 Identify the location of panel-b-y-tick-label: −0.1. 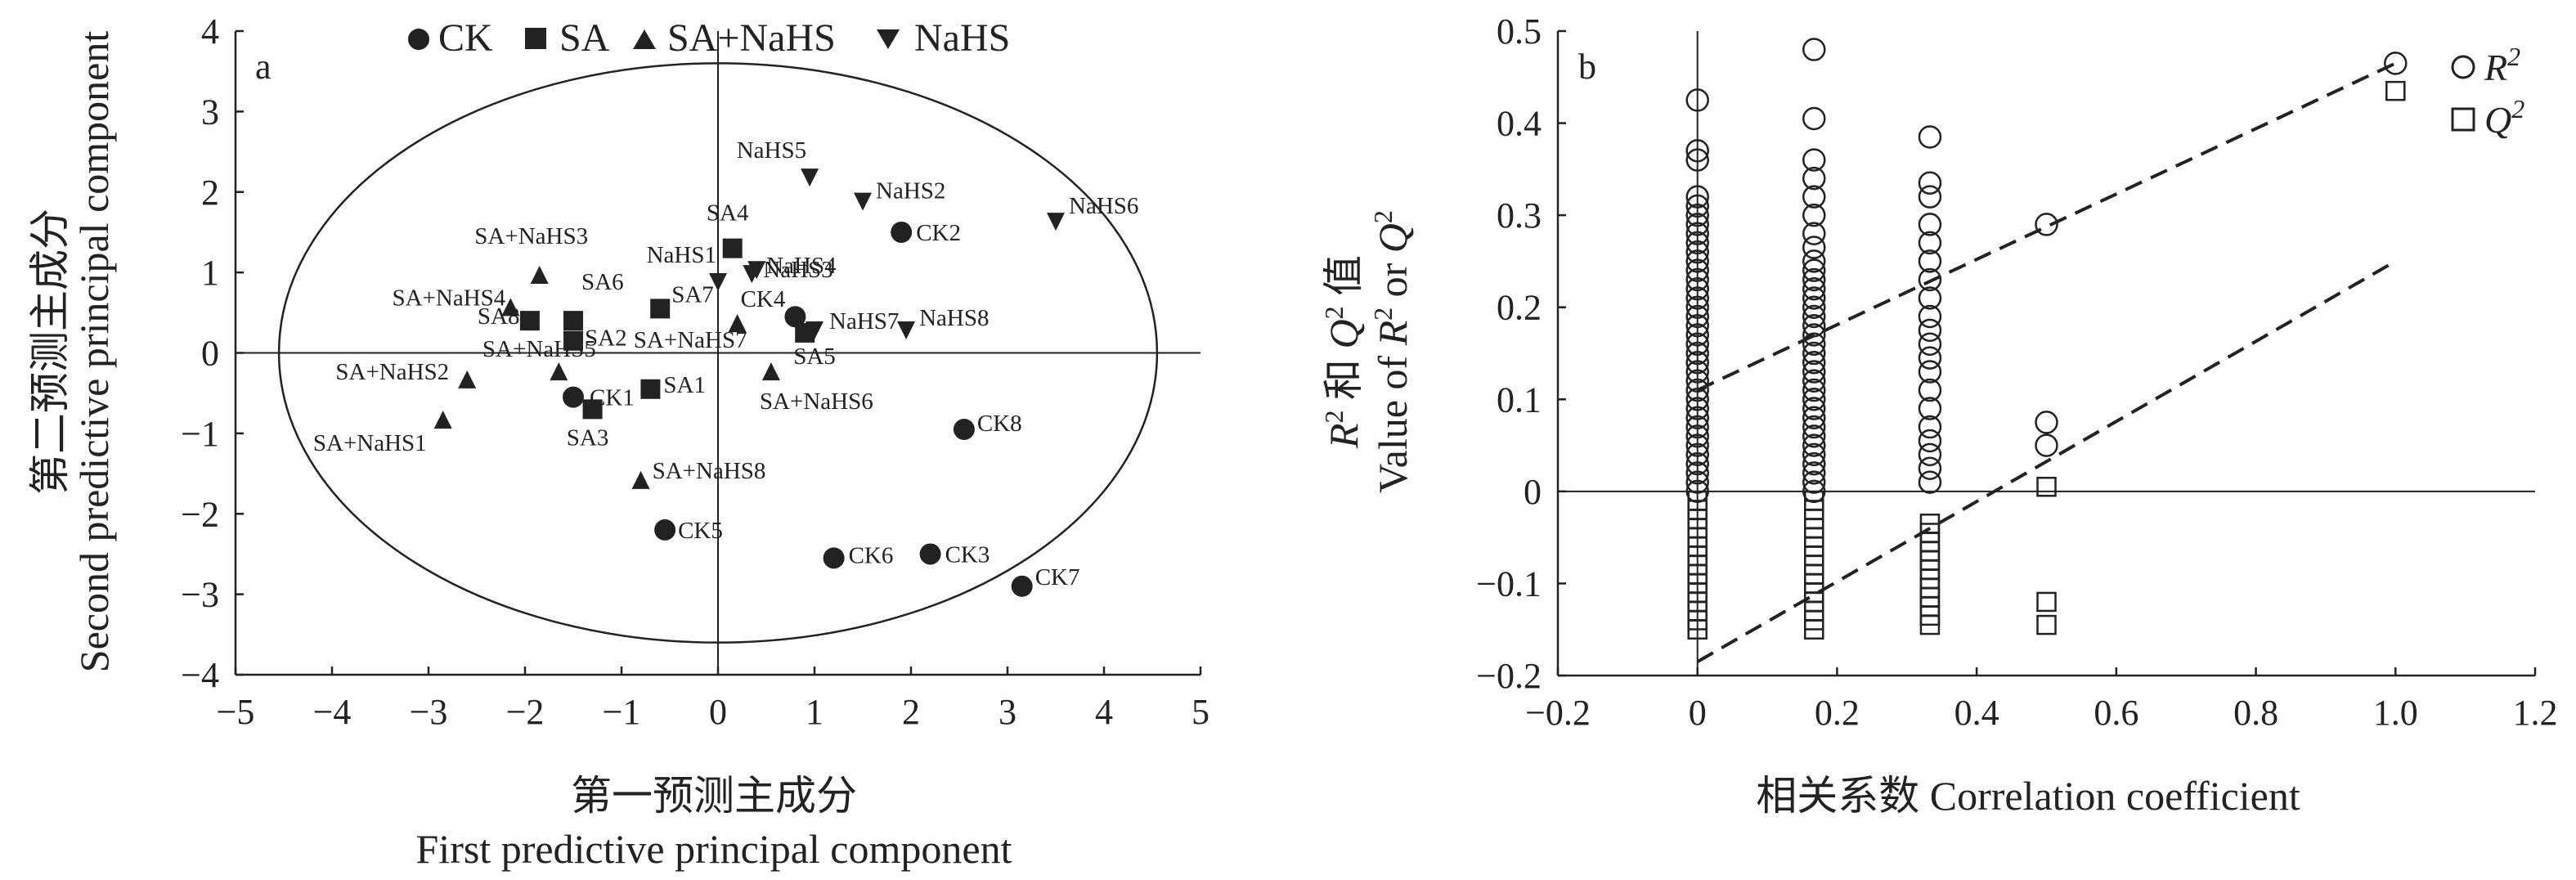
(1509, 583).